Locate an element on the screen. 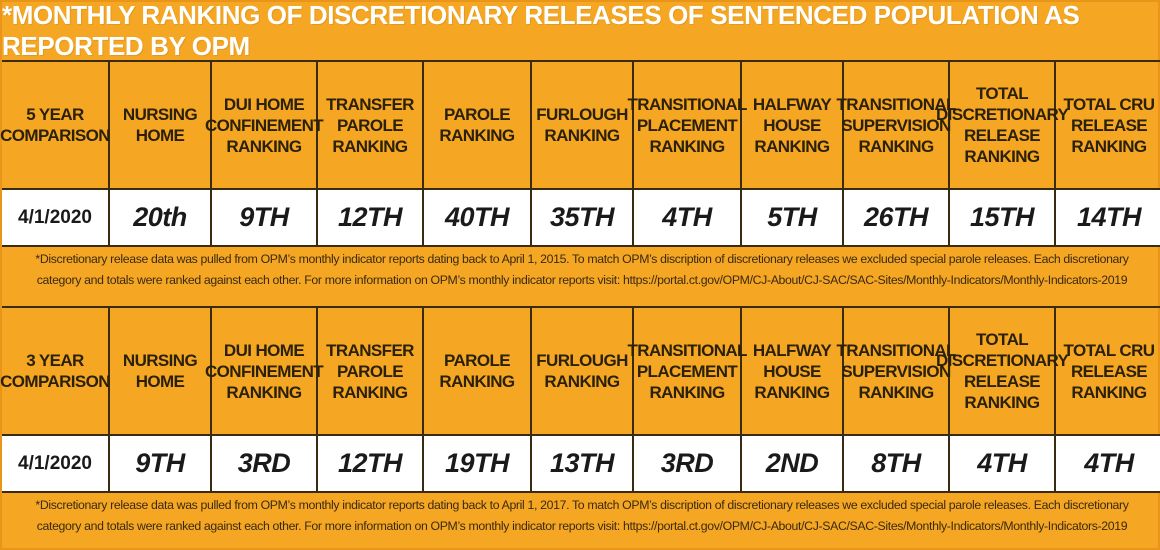 The image size is (1160, 550). value-dui-home-confinement: 3RD is located at coordinates (265, 463).